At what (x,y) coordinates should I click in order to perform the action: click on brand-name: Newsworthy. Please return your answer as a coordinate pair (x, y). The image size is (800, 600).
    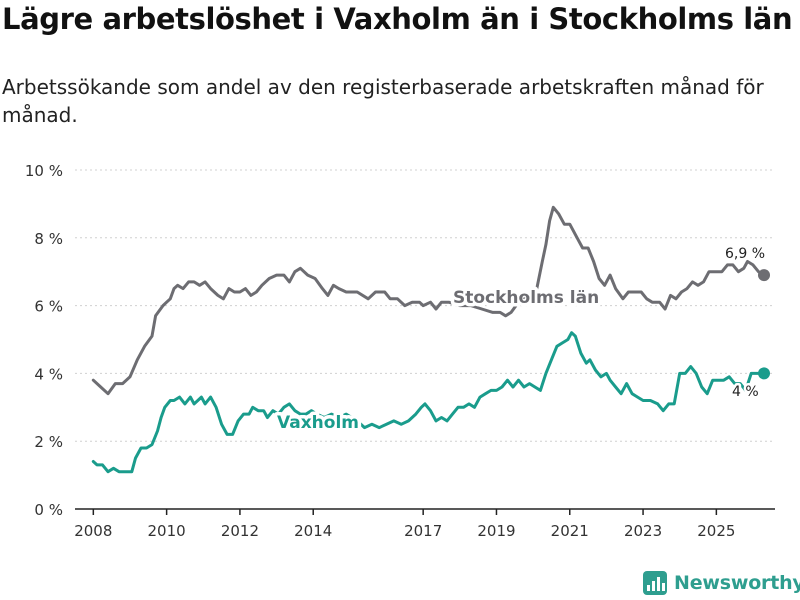
    Looking at the image, I should click on (737, 583).